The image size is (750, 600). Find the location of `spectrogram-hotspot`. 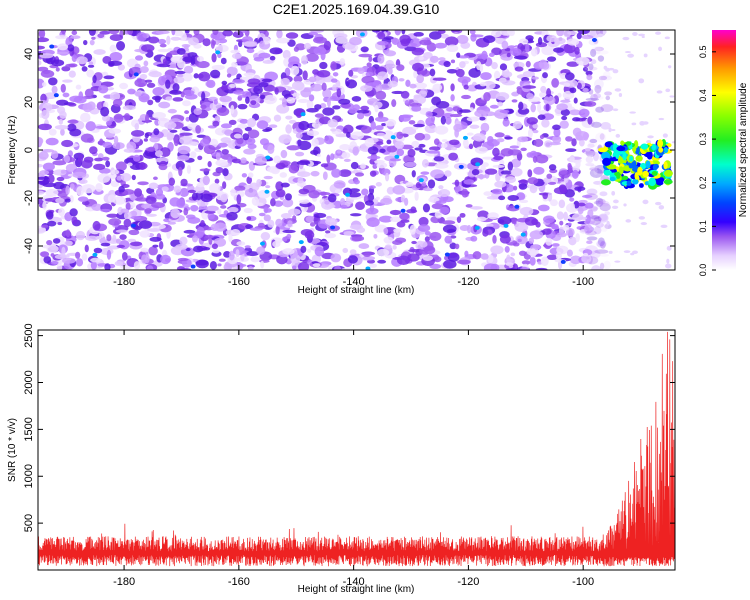

spectrogram-hotspot is located at coordinates (563, 261).